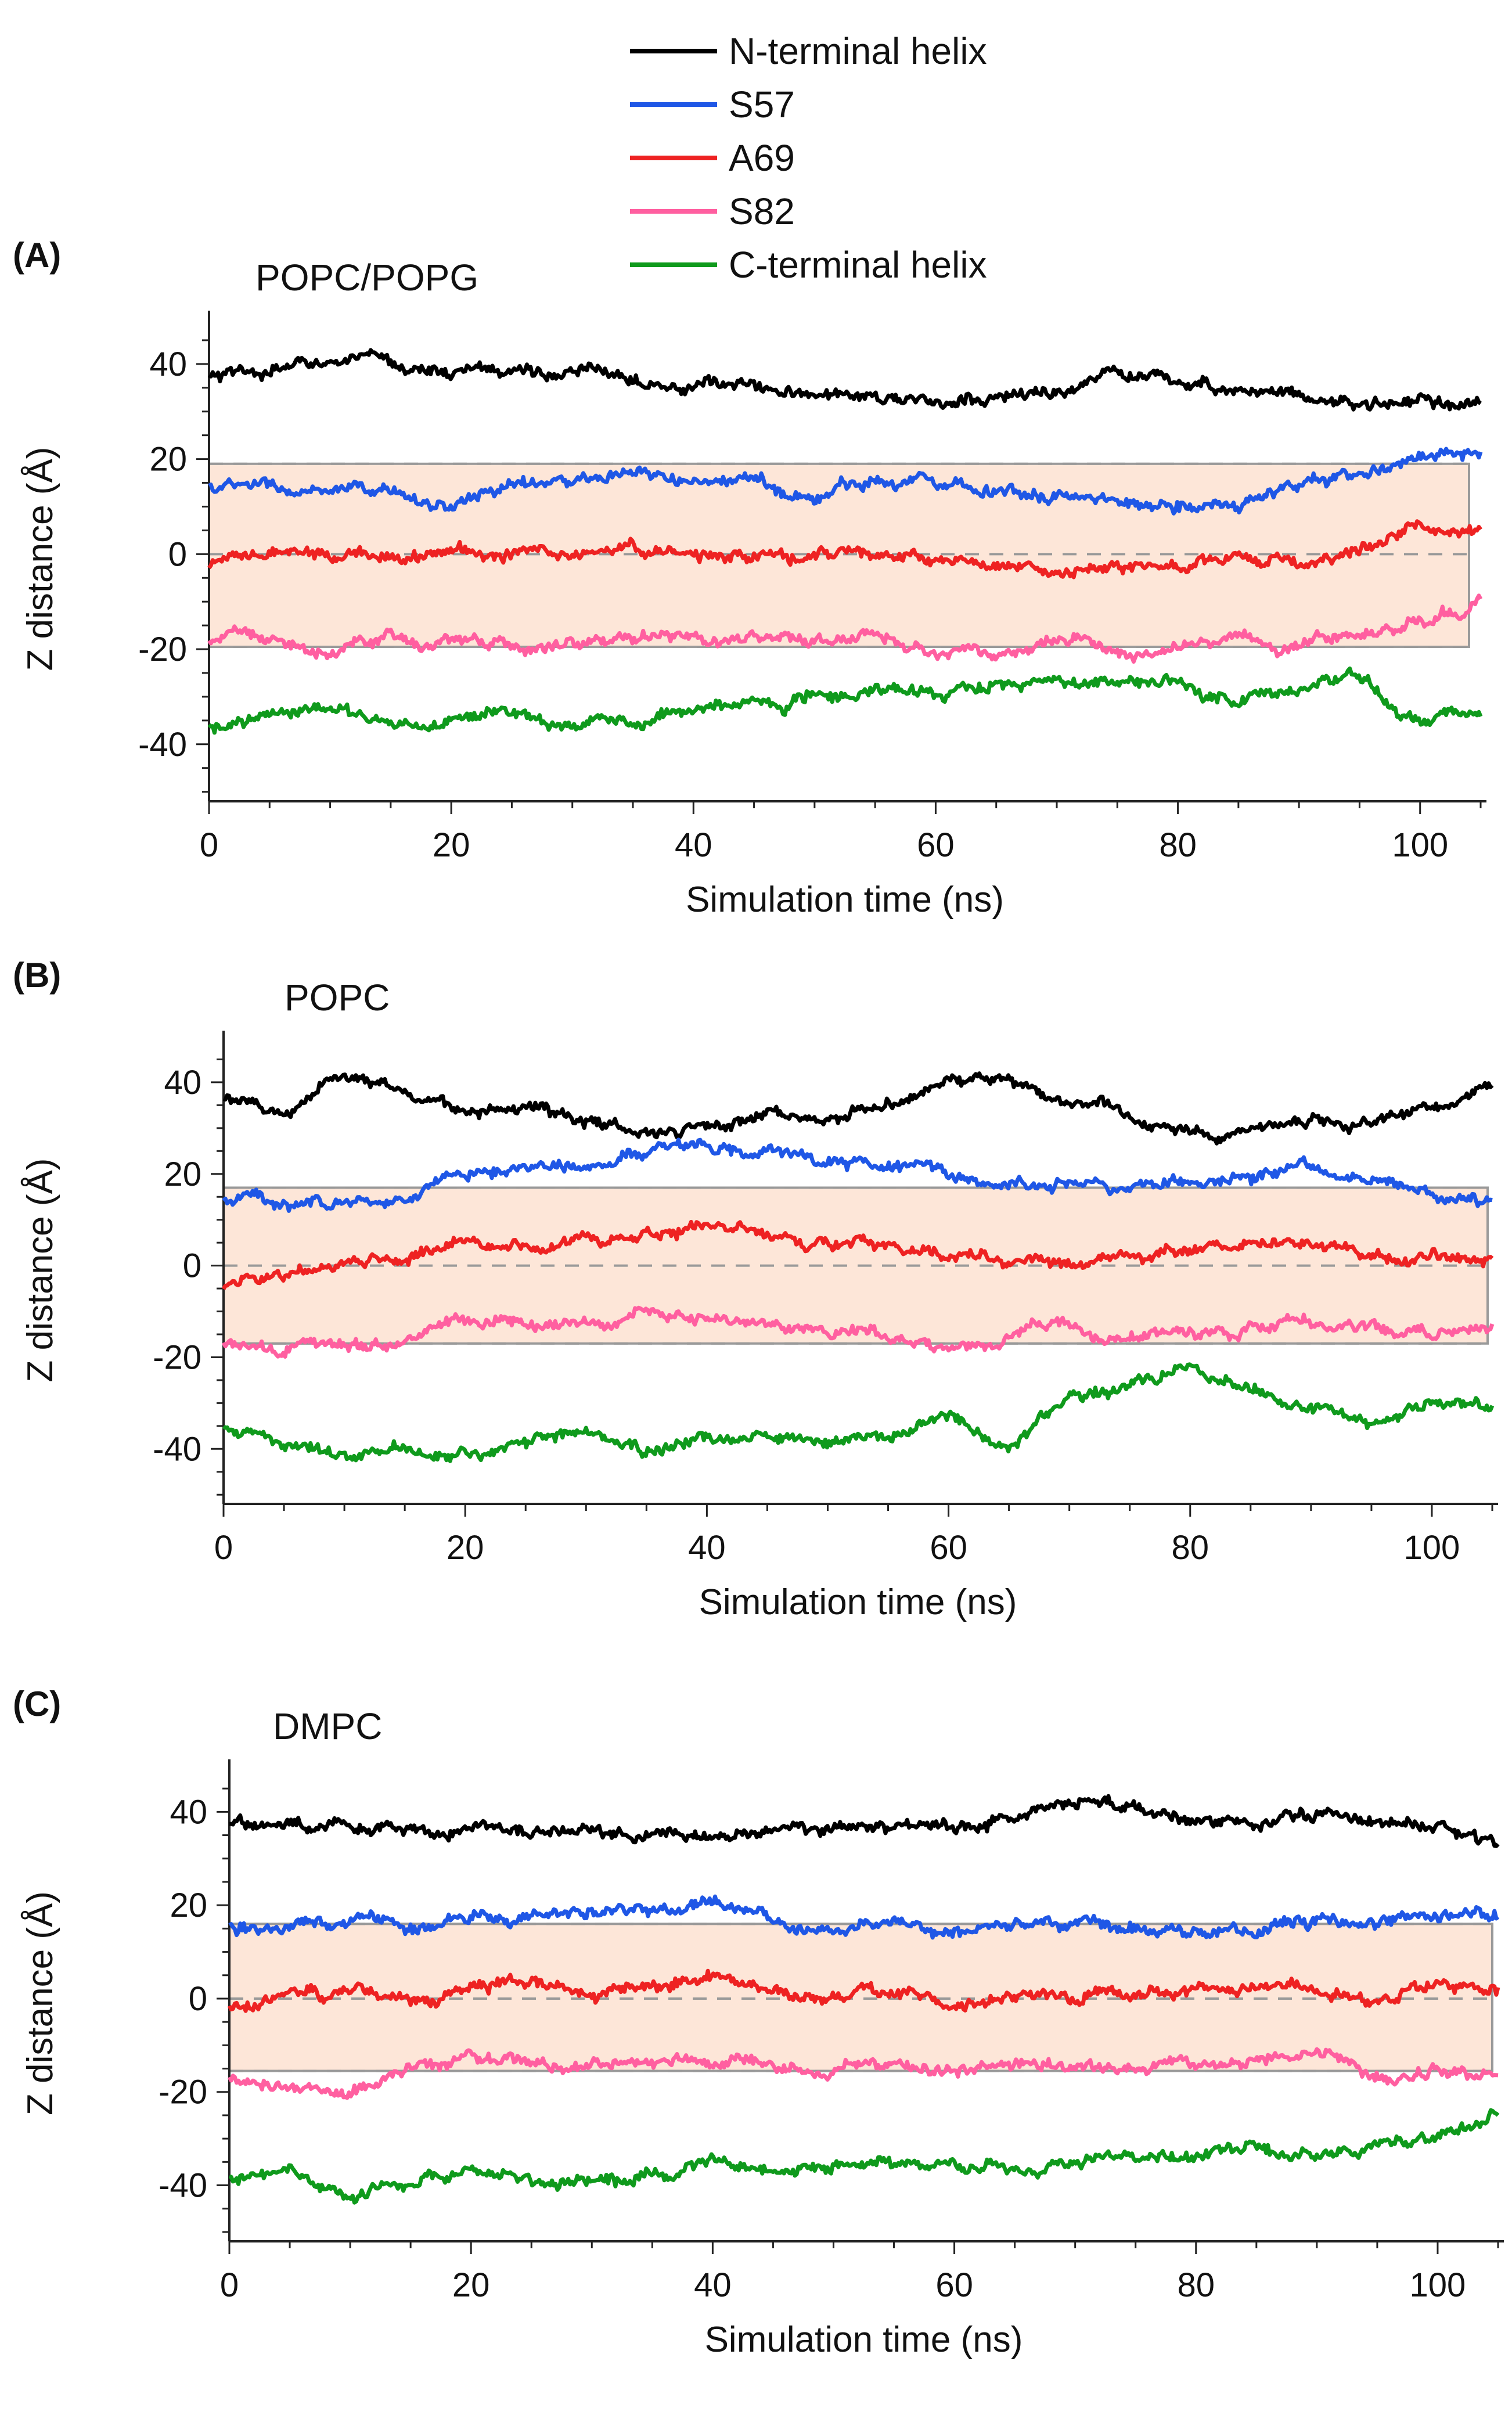  I want to click on legend-entry-s57: S57, so click(713, 105).